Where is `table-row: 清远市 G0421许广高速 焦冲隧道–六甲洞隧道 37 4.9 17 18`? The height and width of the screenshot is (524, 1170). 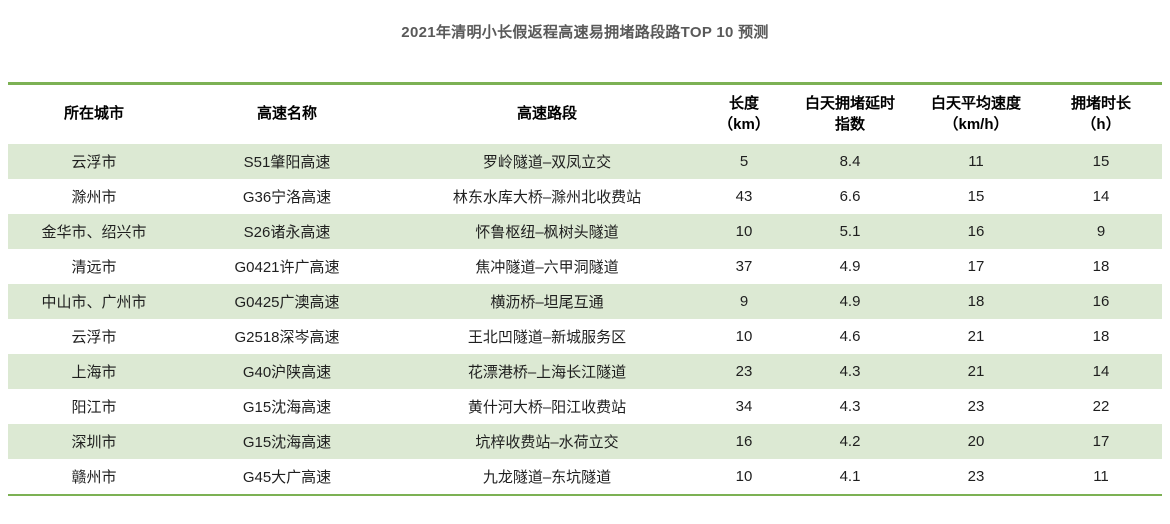 table-row: 清远市 G0421许广高速 焦冲隧道–六甲洞隧道 37 4.9 17 18 is located at coordinates (585, 266).